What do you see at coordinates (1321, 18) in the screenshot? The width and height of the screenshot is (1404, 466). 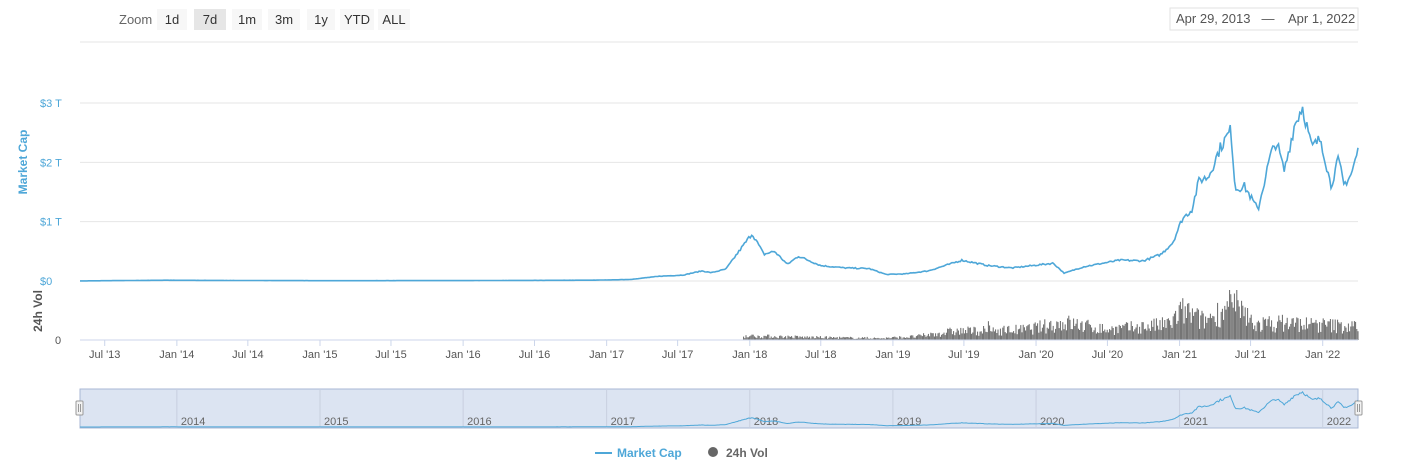 I see `range-to-input: Apr 1, 2022` at bounding box center [1321, 18].